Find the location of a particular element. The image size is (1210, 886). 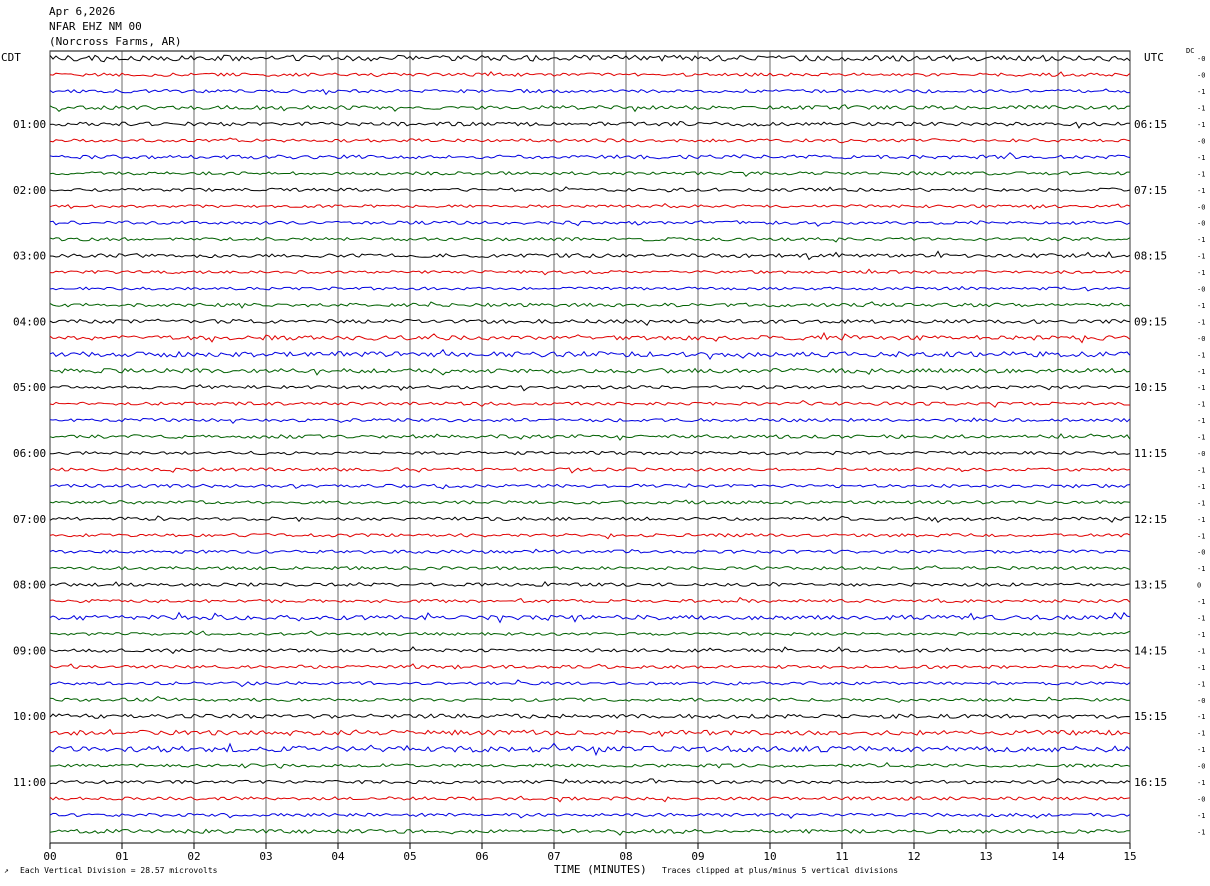

x-tick-label: 03 is located at coordinates (265, 856).